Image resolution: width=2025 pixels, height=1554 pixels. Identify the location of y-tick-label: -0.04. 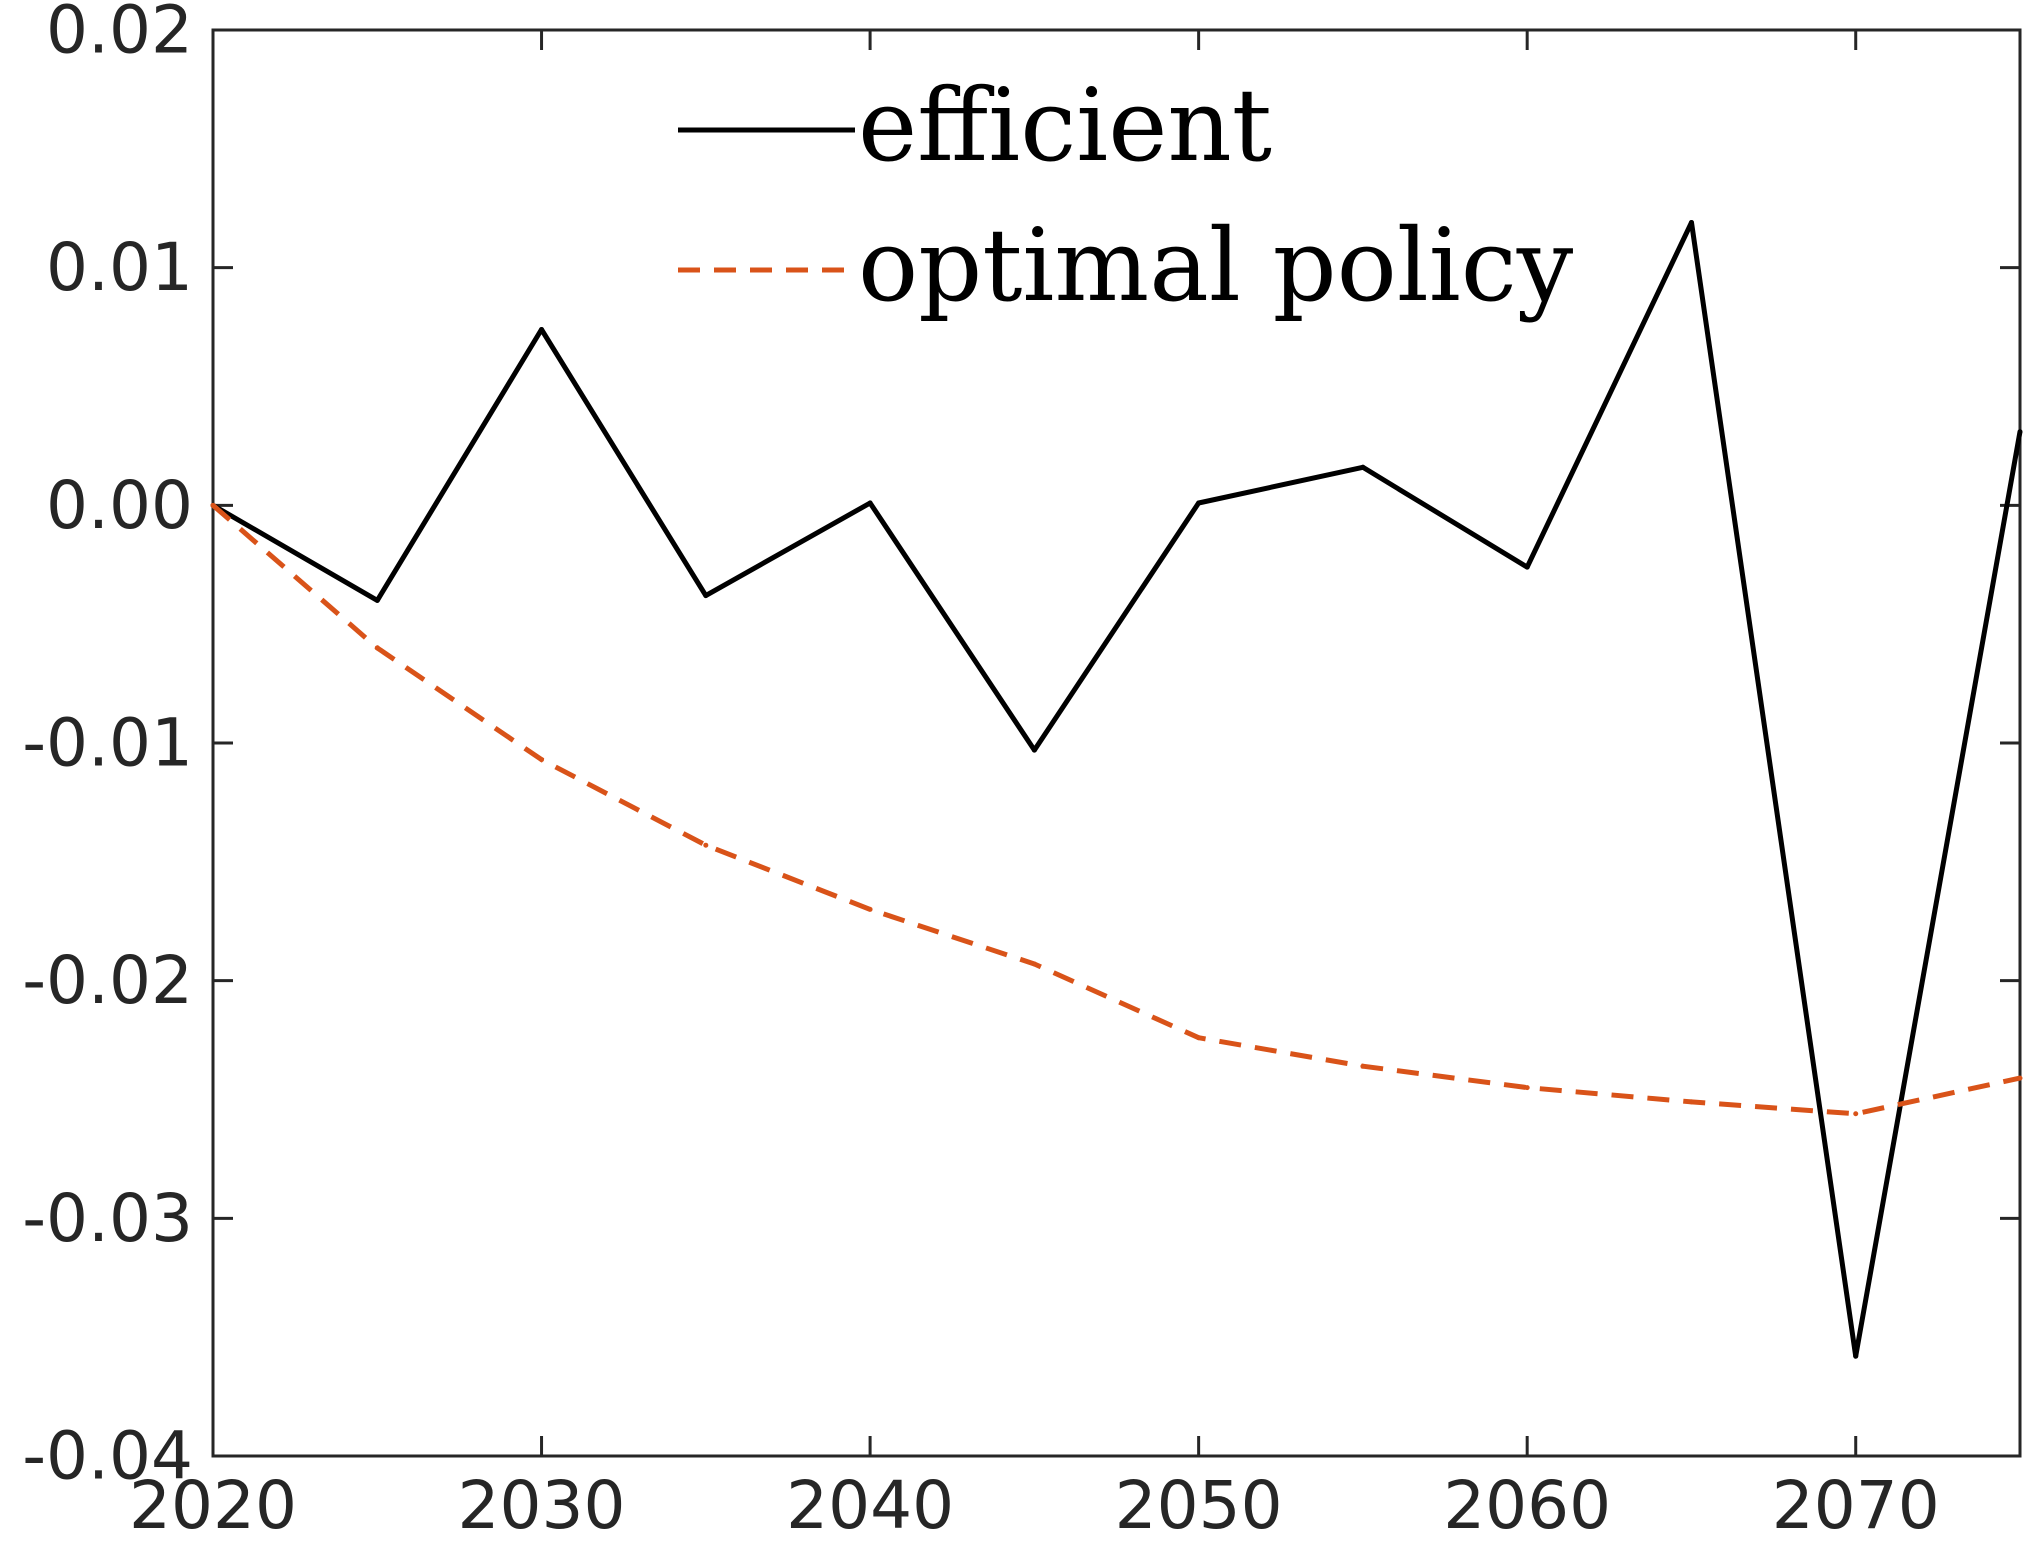
(107, 1456).